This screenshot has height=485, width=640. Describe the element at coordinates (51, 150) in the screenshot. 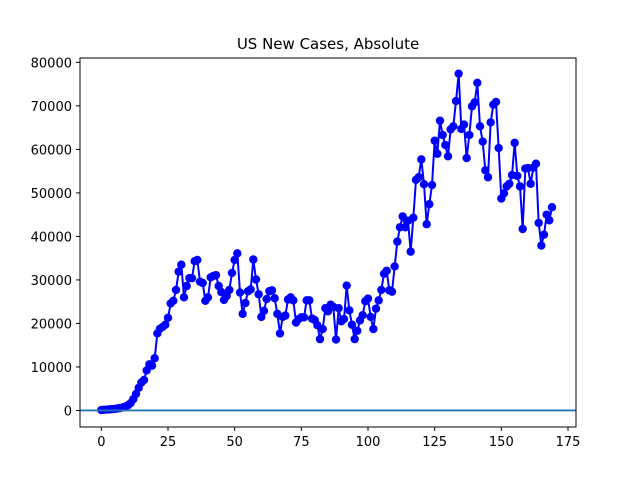

I see `y-tick-label: 60000` at that location.